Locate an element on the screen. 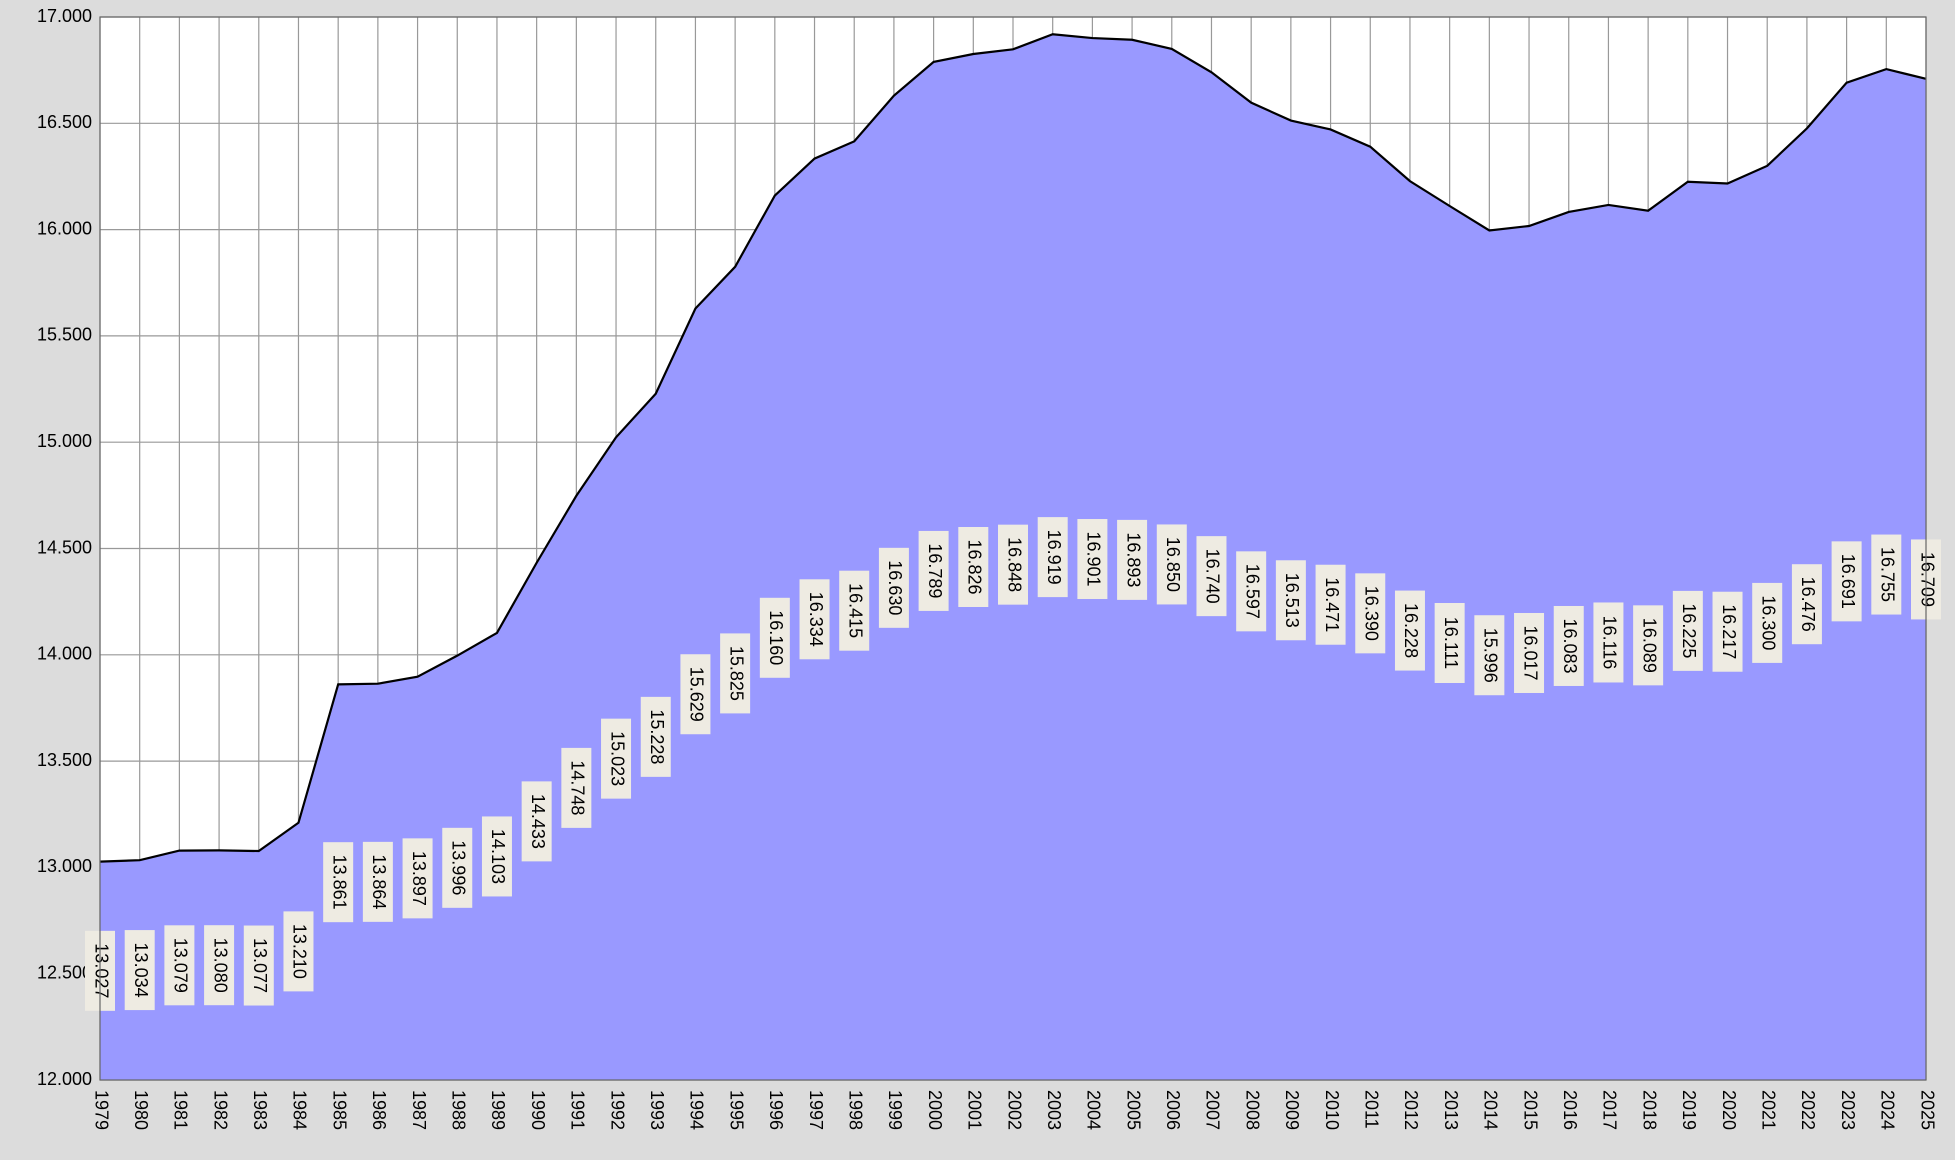 The image size is (1955, 1160). x-tick-label: 2024 is located at coordinates (1888, 1110).